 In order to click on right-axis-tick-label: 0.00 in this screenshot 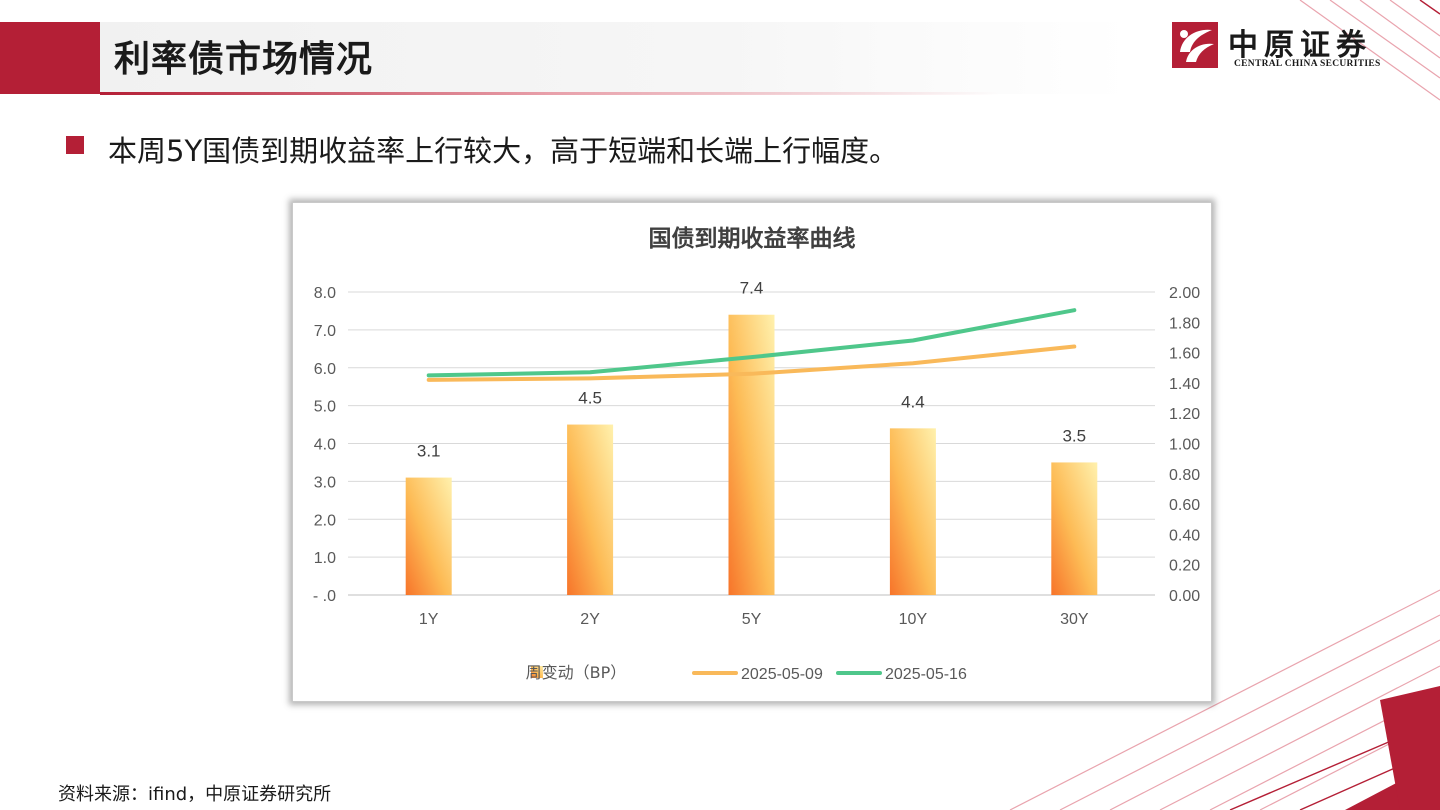, I will do `click(1184, 596)`.